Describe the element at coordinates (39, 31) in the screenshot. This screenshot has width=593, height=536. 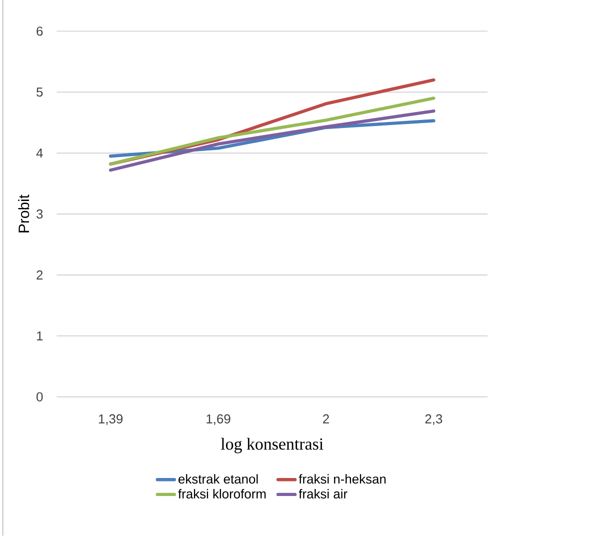
I see `y-tick-label: 6` at that location.